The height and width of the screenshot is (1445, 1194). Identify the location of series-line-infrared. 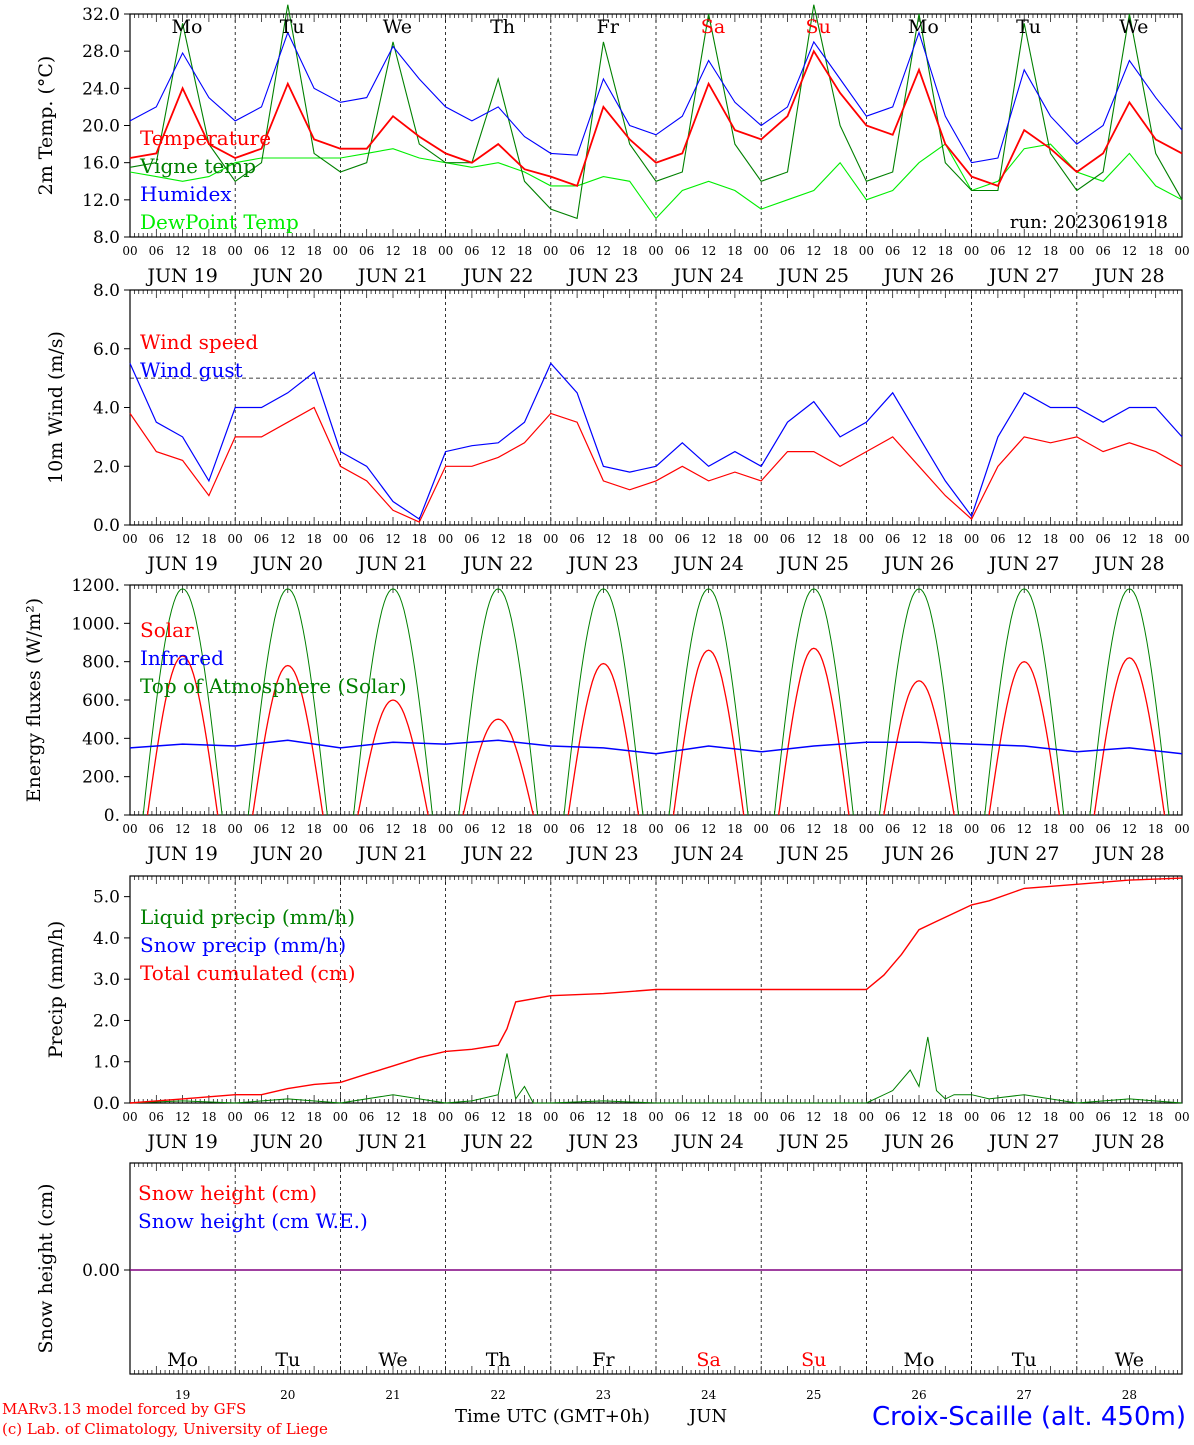
(656, 747).